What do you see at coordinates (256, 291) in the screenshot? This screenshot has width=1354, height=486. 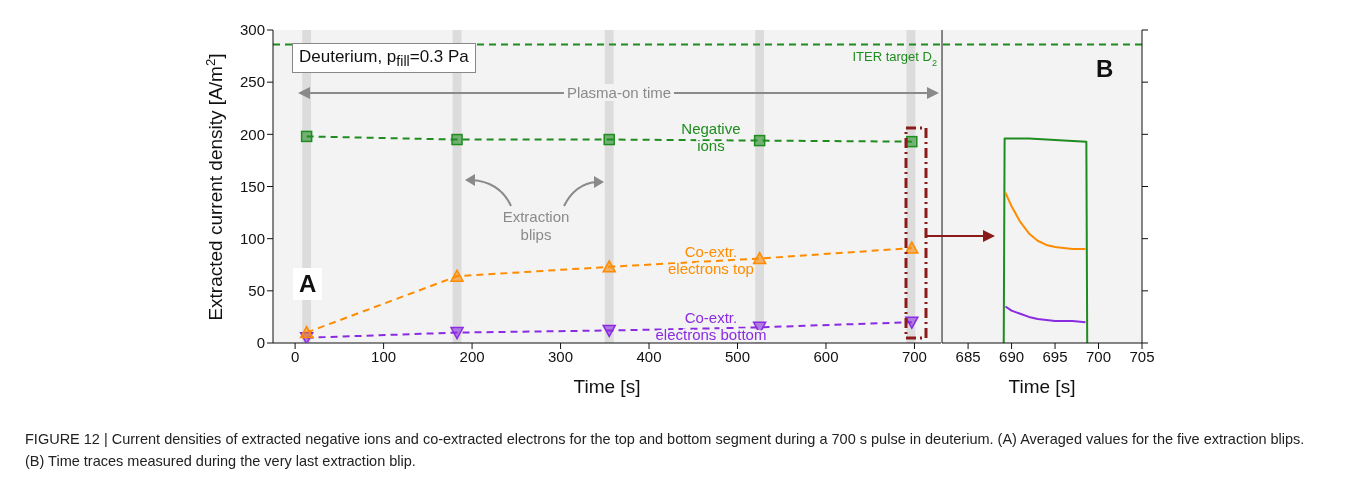 I see `y-tick-label: 50` at bounding box center [256, 291].